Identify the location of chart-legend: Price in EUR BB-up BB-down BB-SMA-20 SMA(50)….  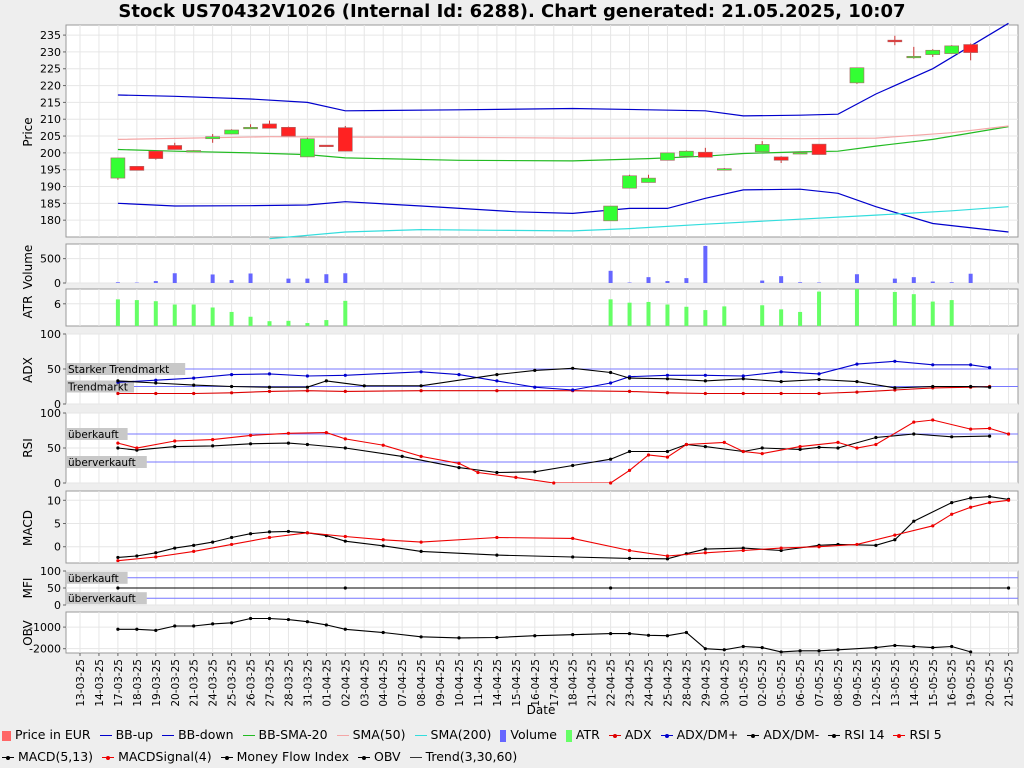
(512, 746).